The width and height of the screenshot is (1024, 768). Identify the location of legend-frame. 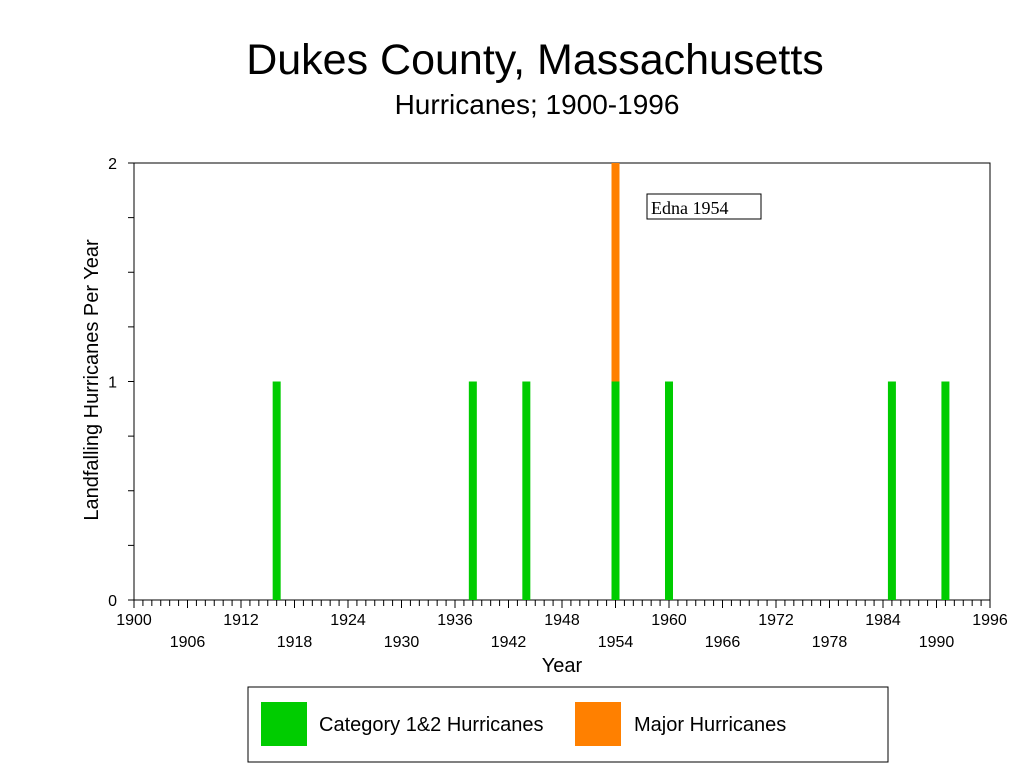
(568, 724).